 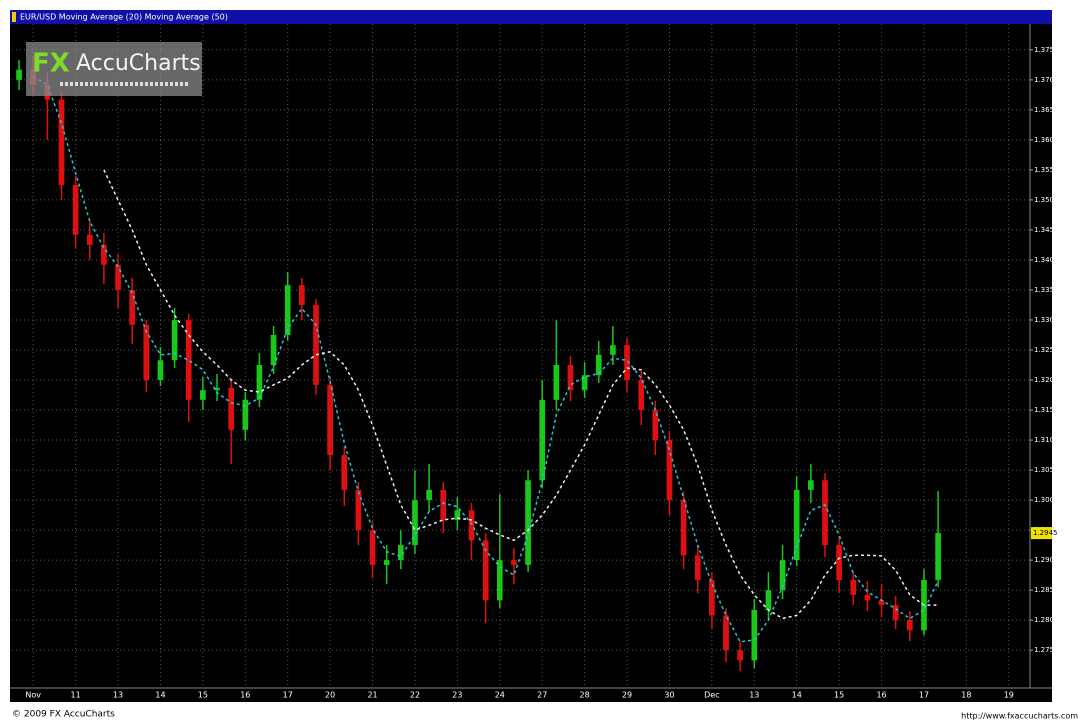 What do you see at coordinates (14, 17) in the screenshot?
I see `title-icon` at bounding box center [14, 17].